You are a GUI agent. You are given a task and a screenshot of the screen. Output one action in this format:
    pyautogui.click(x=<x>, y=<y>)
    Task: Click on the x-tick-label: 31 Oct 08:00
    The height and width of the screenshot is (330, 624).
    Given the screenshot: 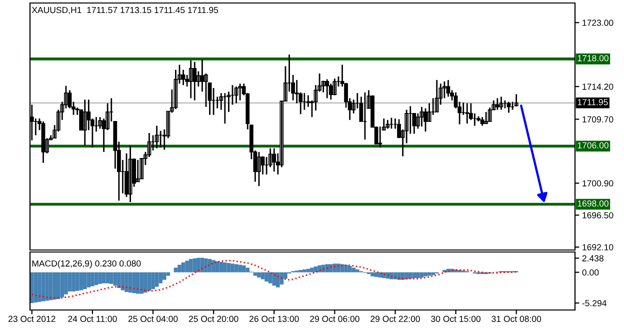 What is the action you would take?
    pyautogui.click(x=517, y=319)
    